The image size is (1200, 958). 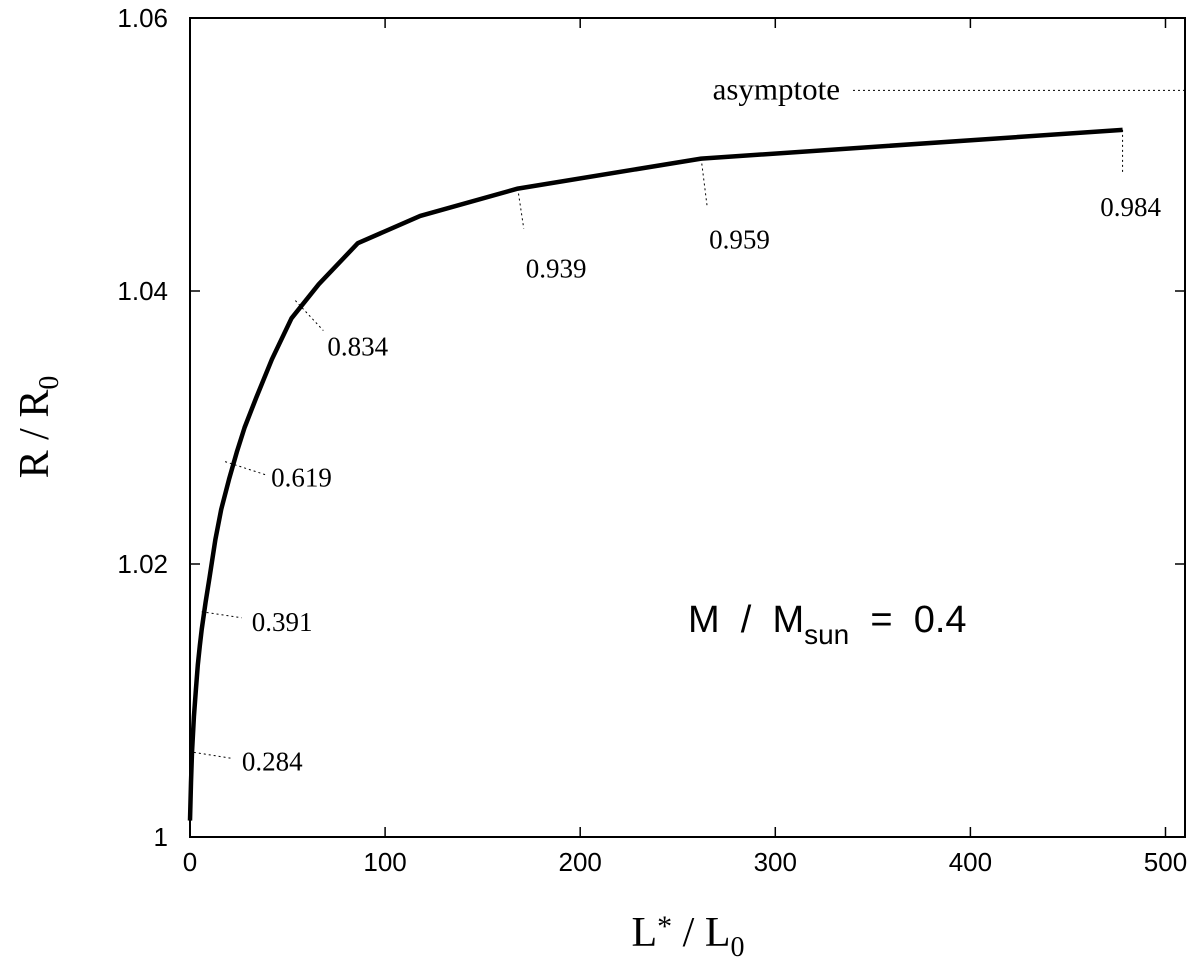 What do you see at coordinates (49, 383) in the screenshot?
I see `y-axis-title-sub: 0` at bounding box center [49, 383].